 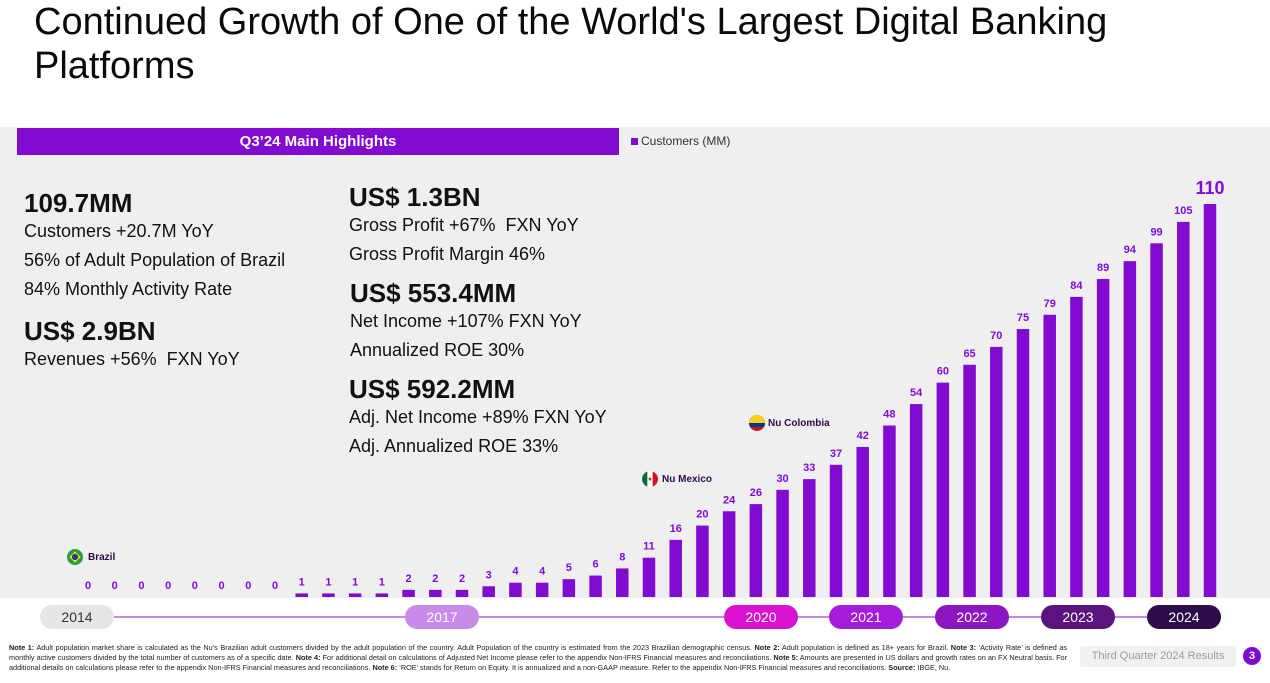 What do you see at coordinates (128, 289) in the screenshot?
I see `metric-detail: 84% Monthly Activity Rate` at bounding box center [128, 289].